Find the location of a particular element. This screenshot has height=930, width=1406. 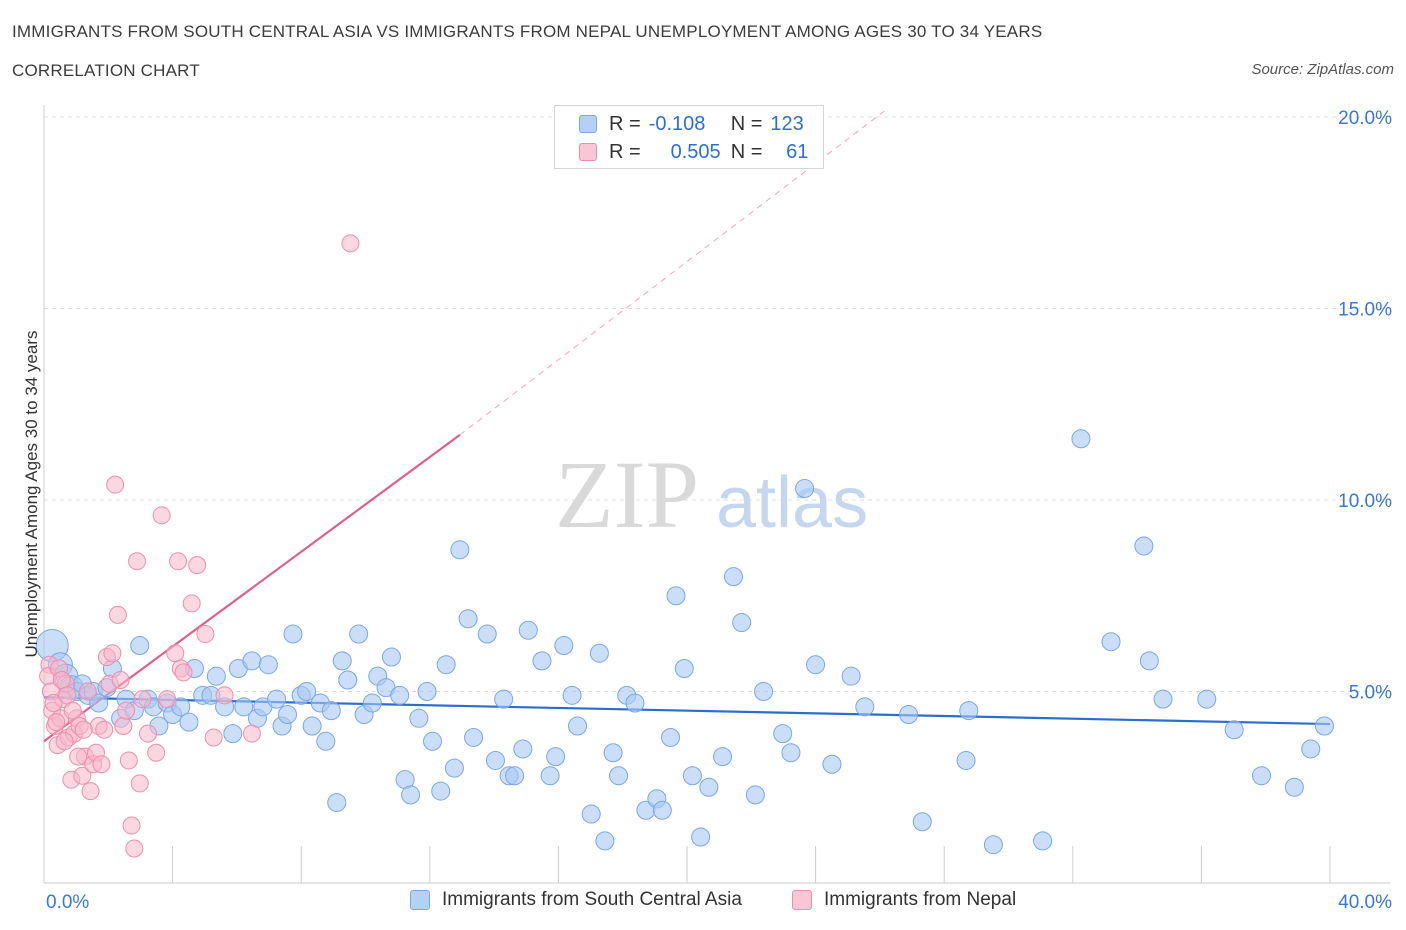

watermark-atlas: atlas is located at coordinates (792, 503).